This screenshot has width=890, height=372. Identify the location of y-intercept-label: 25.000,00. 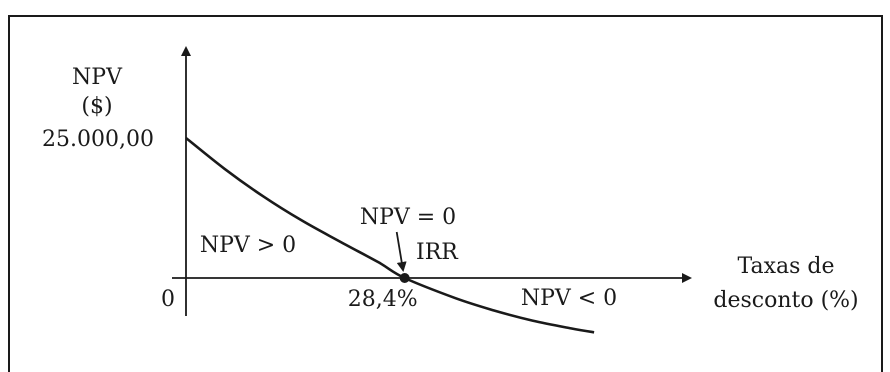
(98, 139).